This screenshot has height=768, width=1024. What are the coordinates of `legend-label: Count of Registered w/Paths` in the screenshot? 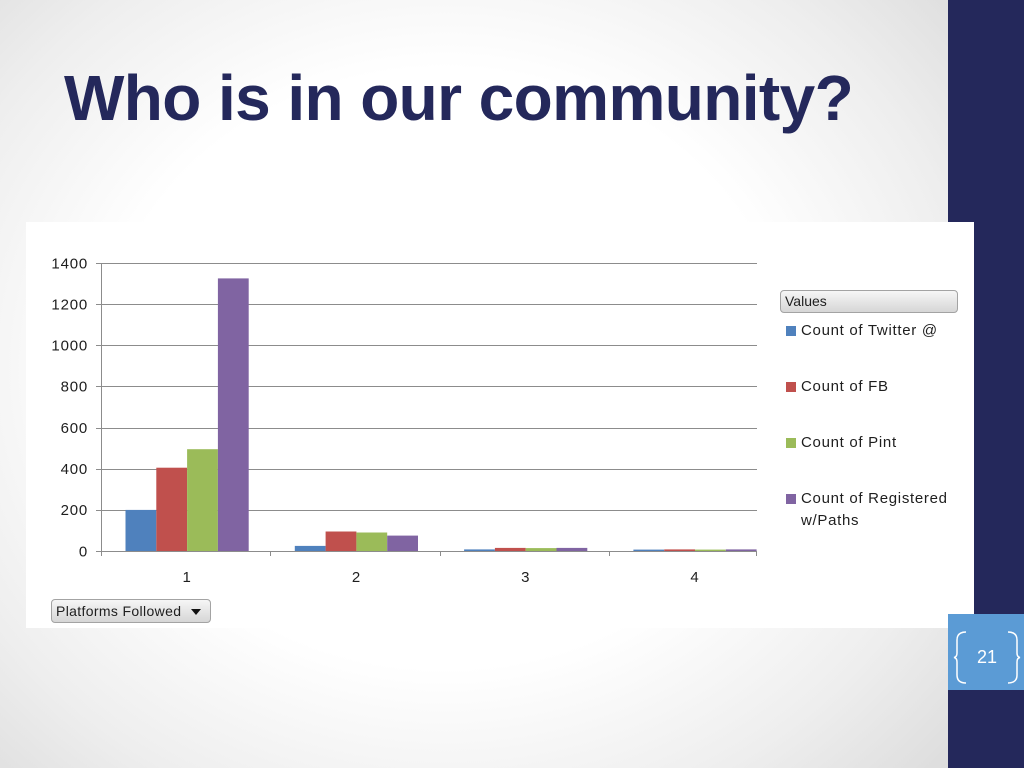 It's located at (874, 509).